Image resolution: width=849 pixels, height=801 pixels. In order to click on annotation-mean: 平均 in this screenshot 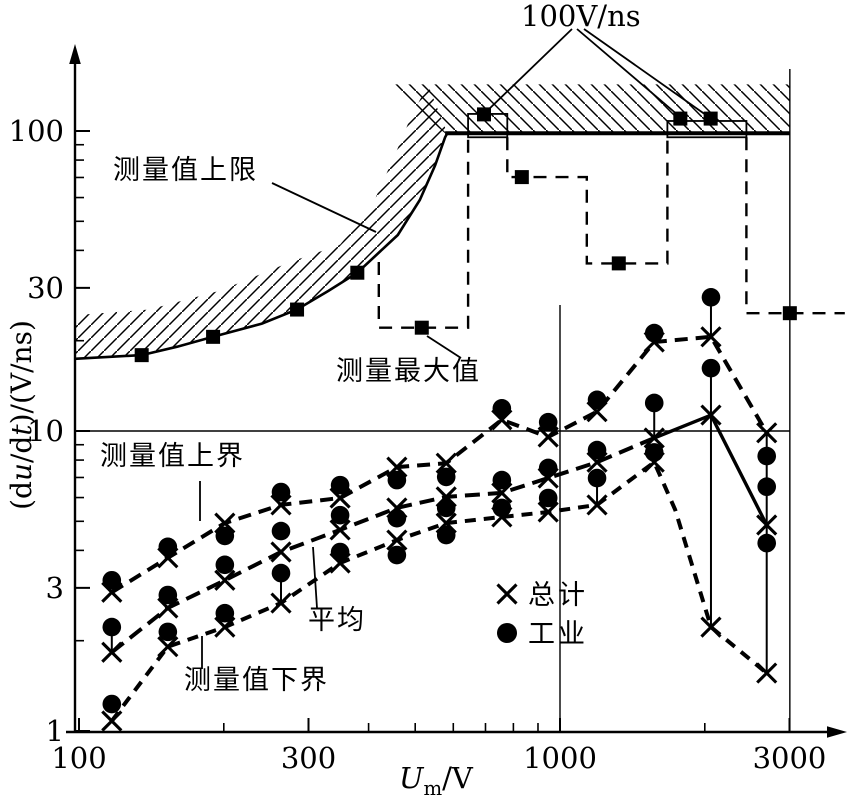, I will do `click(337, 620)`.